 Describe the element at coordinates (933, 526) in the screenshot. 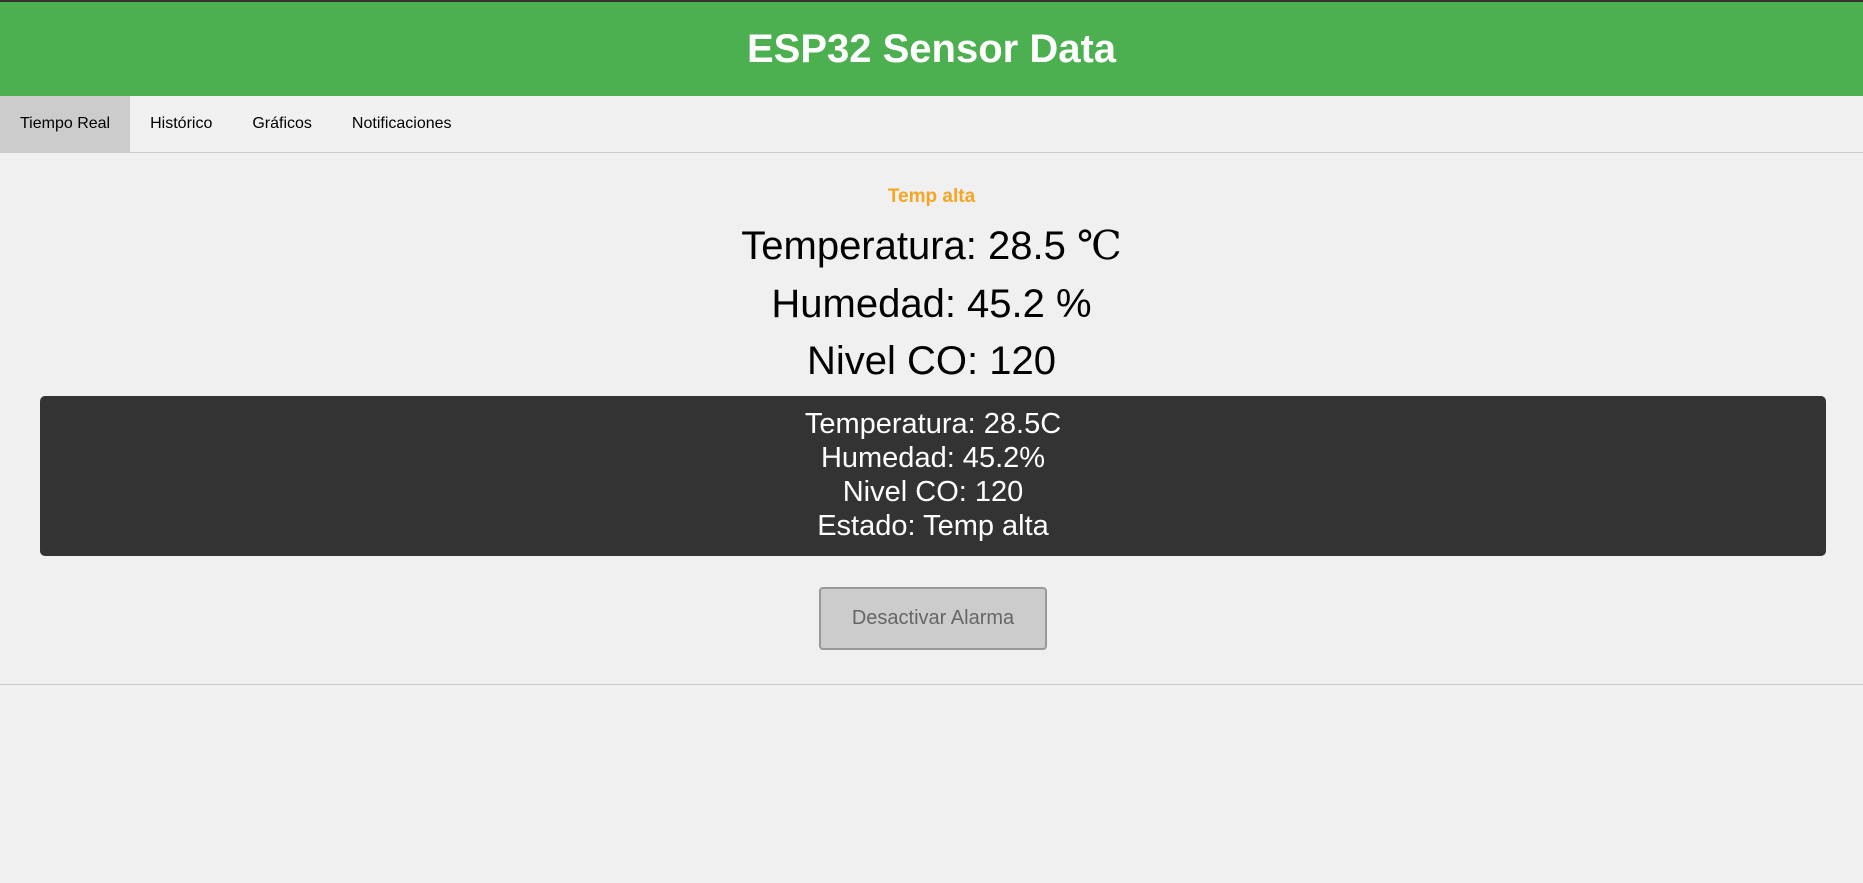

I see `lcd-line-status: Estado: Temp alta` at that location.